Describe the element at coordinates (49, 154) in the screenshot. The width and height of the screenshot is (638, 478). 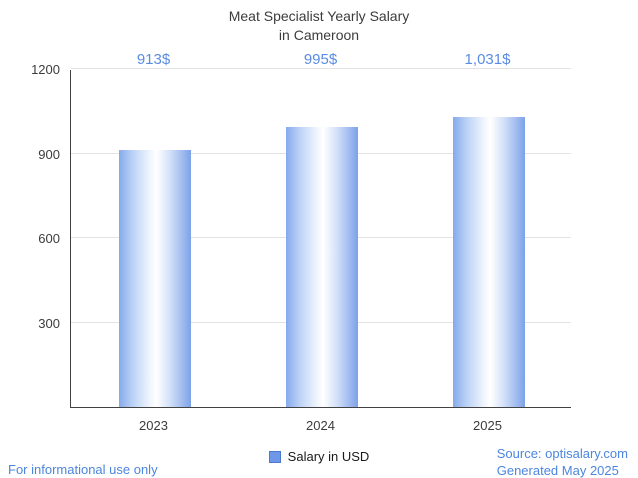
I see `y-axis-tick-label: 900` at that location.